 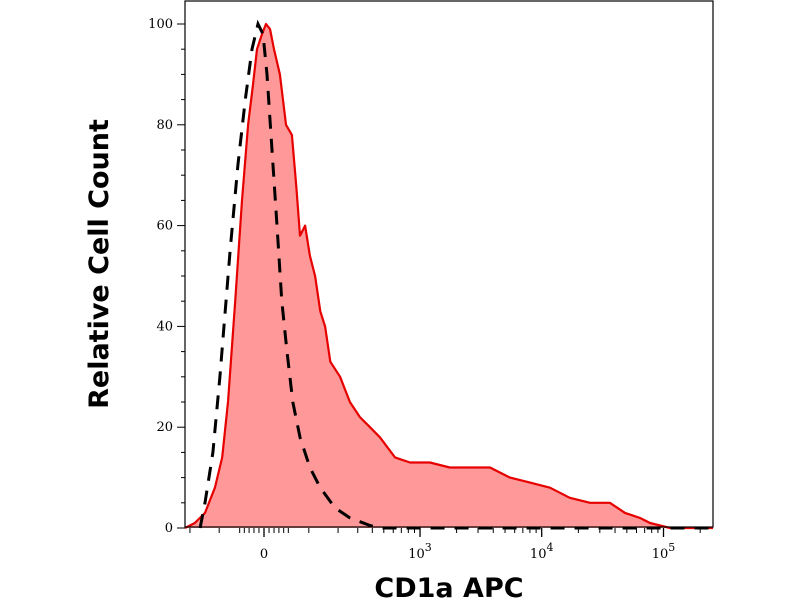 What do you see at coordinates (164, 125) in the screenshot?
I see `y-tick-label: 80` at bounding box center [164, 125].